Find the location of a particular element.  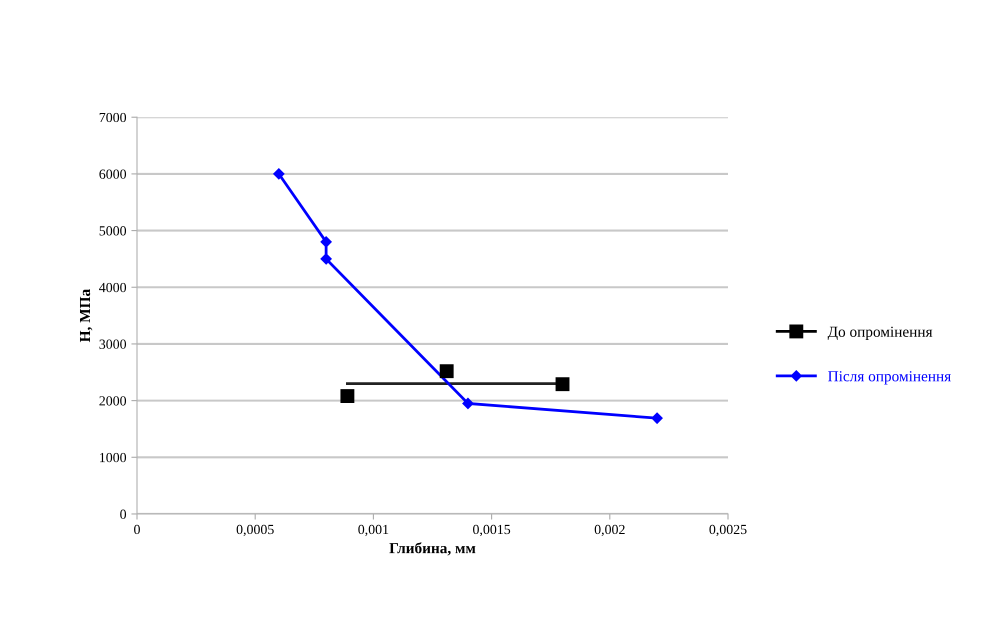

y-axis-title: H, МПа is located at coordinates (86, 315).